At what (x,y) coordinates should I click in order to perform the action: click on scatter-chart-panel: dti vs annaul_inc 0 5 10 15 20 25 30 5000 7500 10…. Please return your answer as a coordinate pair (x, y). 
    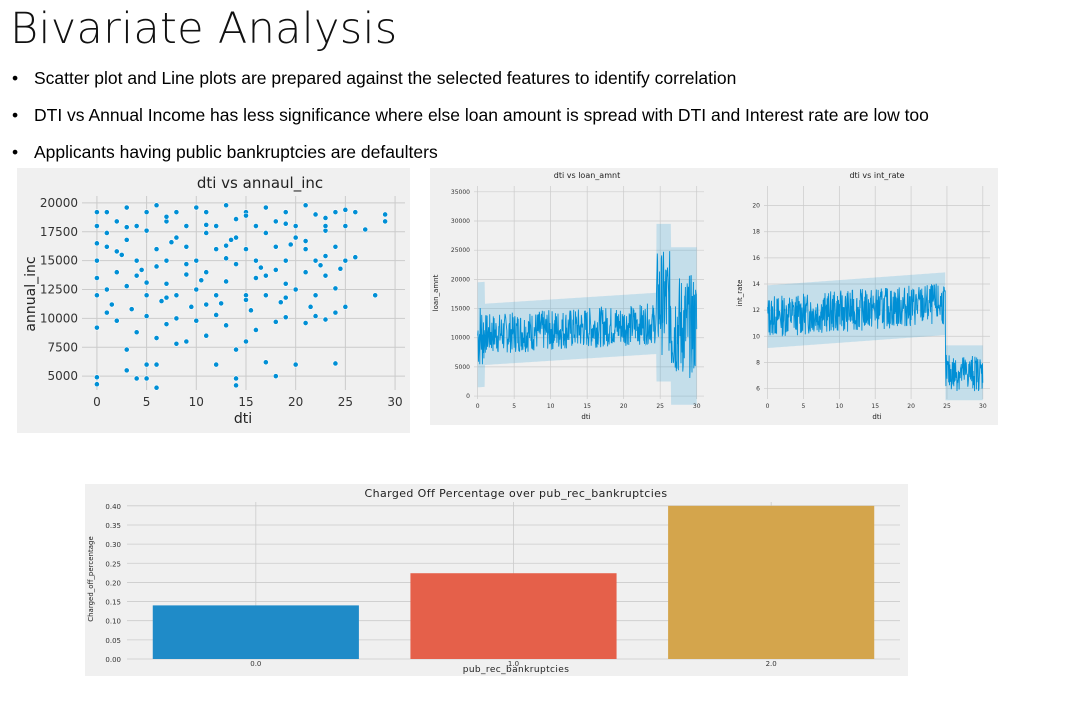
    Looking at the image, I should click on (213, 300).